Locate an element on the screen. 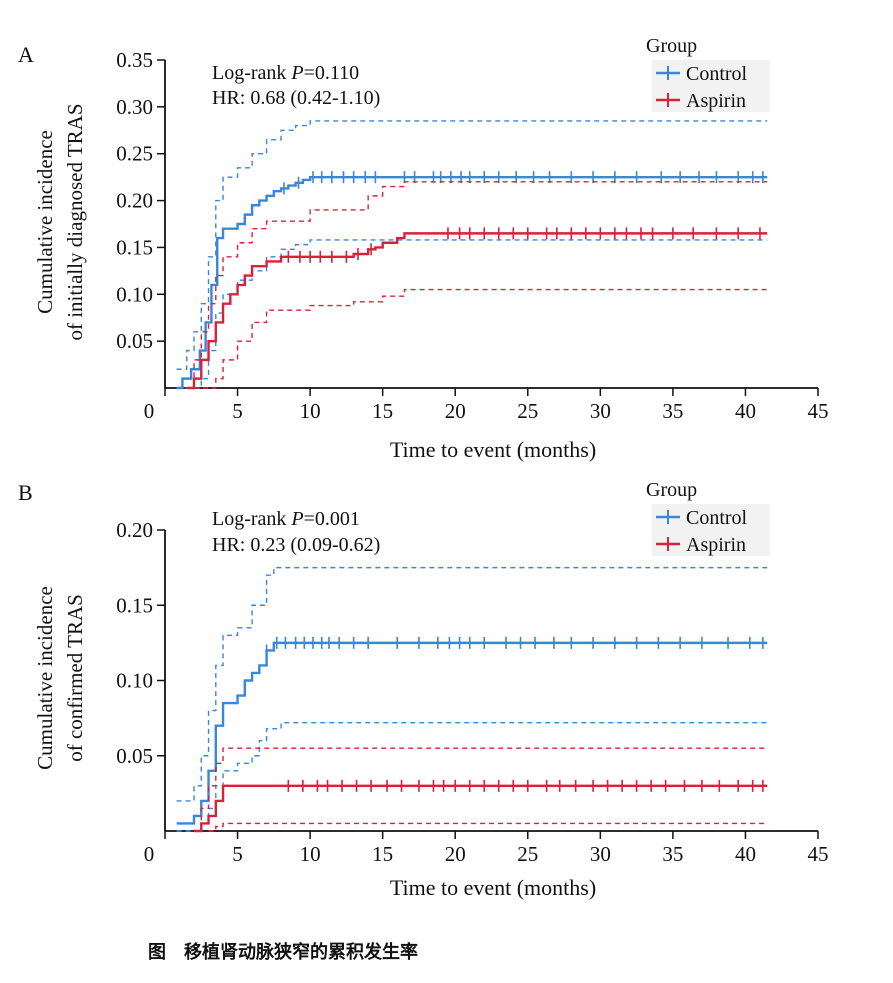  logrank-annotation: Log-rank P=0.001 is located at coordinates (286, 519).